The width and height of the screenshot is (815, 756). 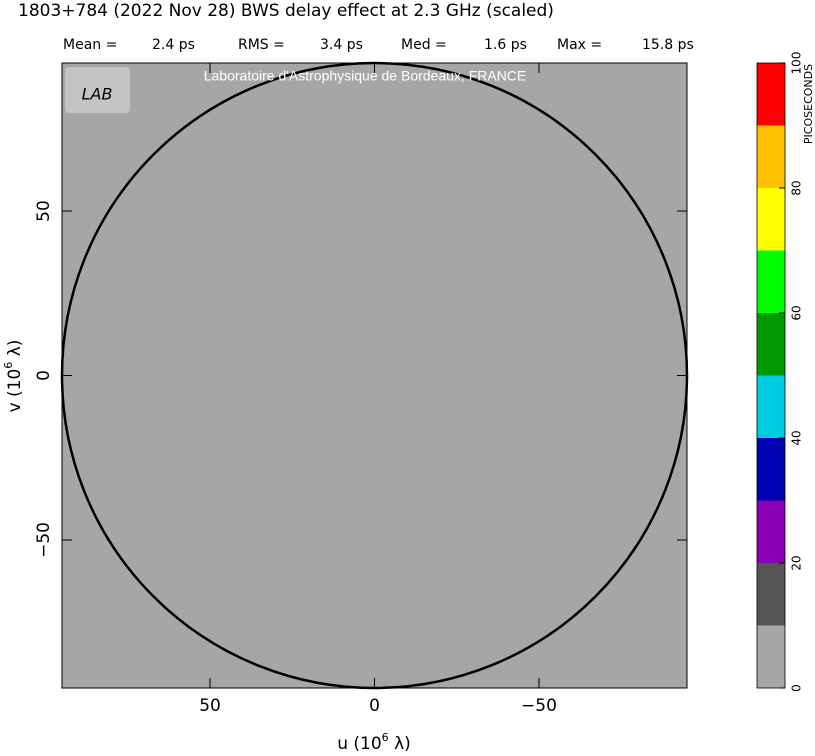 What do you see at coordinates (424, 45) in the screenshot?
I see `stat-label: Med =` at bounding box center [424, 45].